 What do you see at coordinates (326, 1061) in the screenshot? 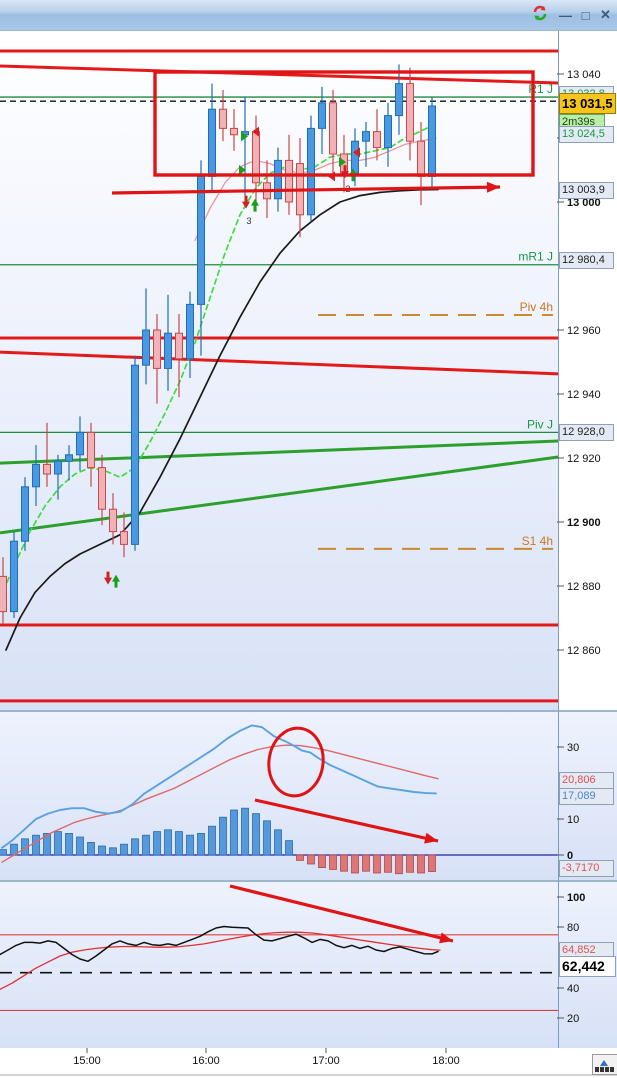
I see `time-tick-label: 17:00` at bounding box center [326, 1061].